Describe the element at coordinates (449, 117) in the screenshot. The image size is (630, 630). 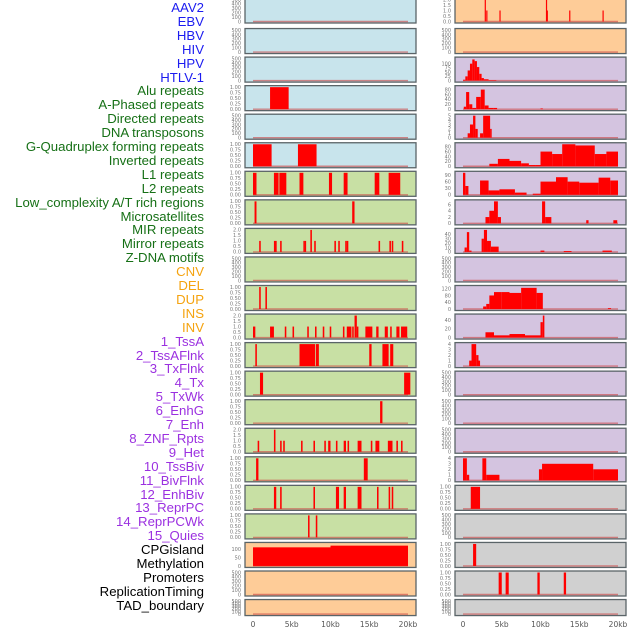
I see `y-tick-label: 5` at that location.